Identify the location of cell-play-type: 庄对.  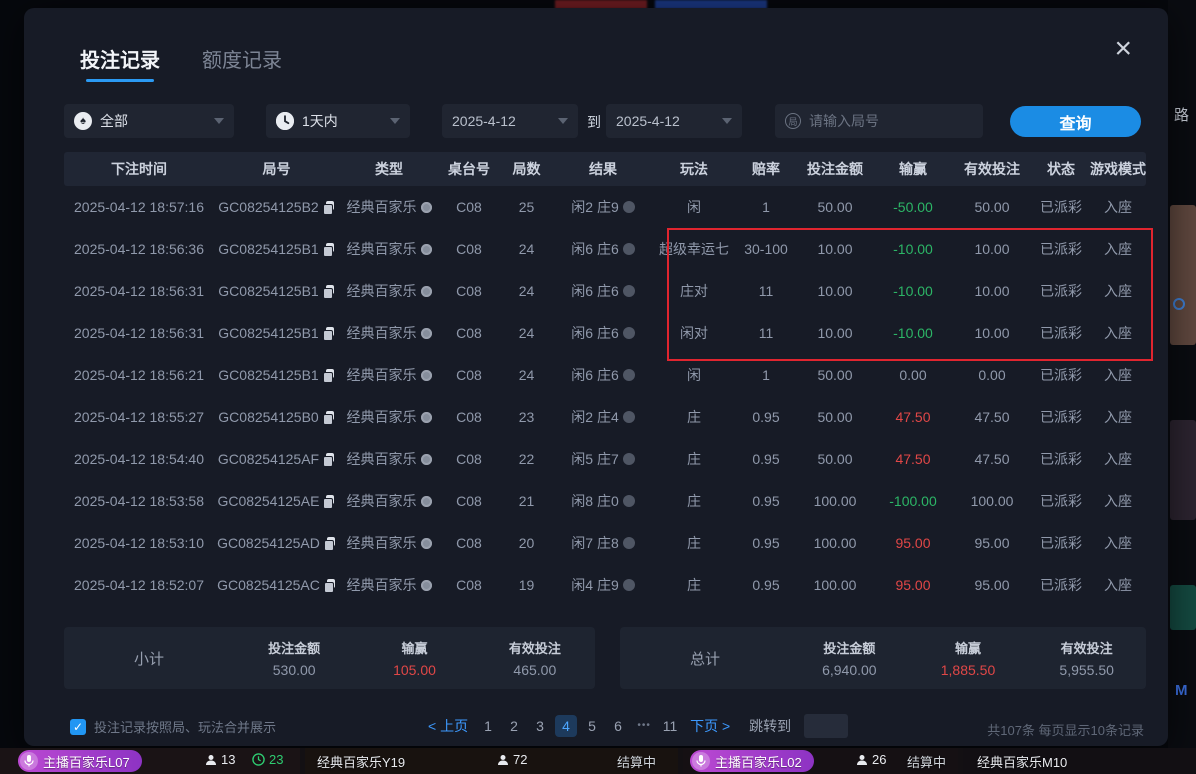
(694, 291).